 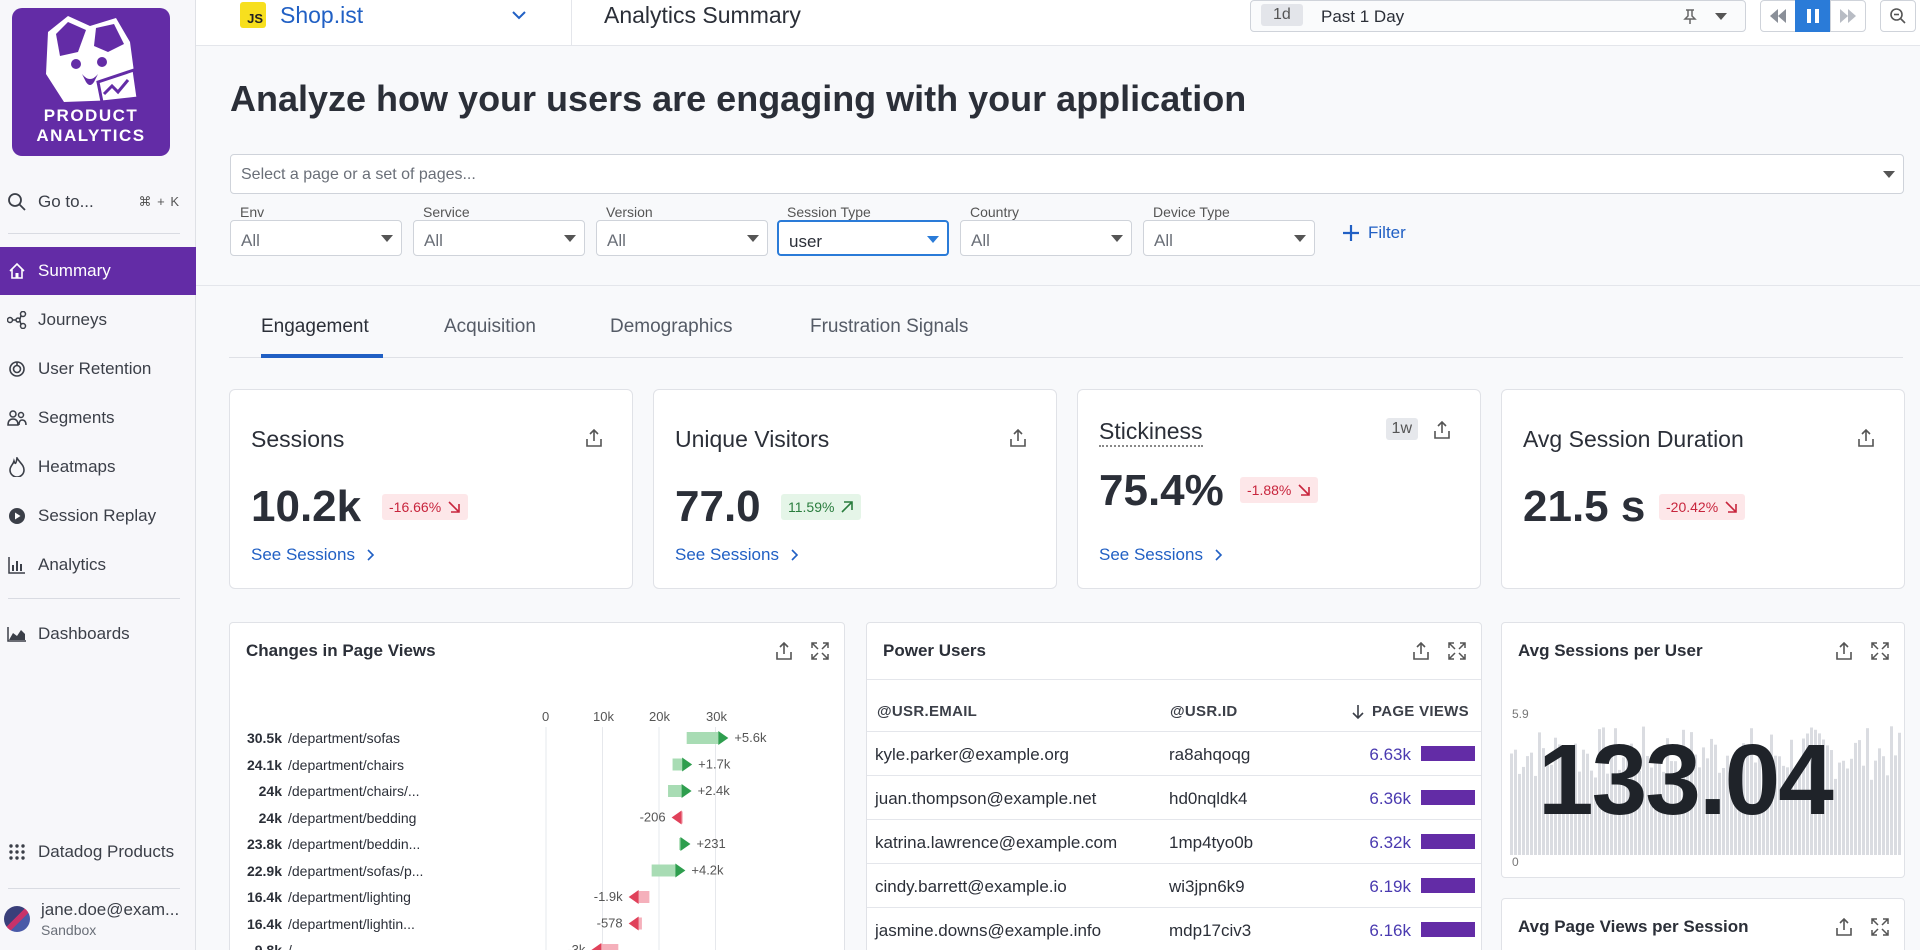 What do you see at coordinates (93, 60) in the screenshot?
I see `dog-logo-icon` at bounding box center [93, 60].